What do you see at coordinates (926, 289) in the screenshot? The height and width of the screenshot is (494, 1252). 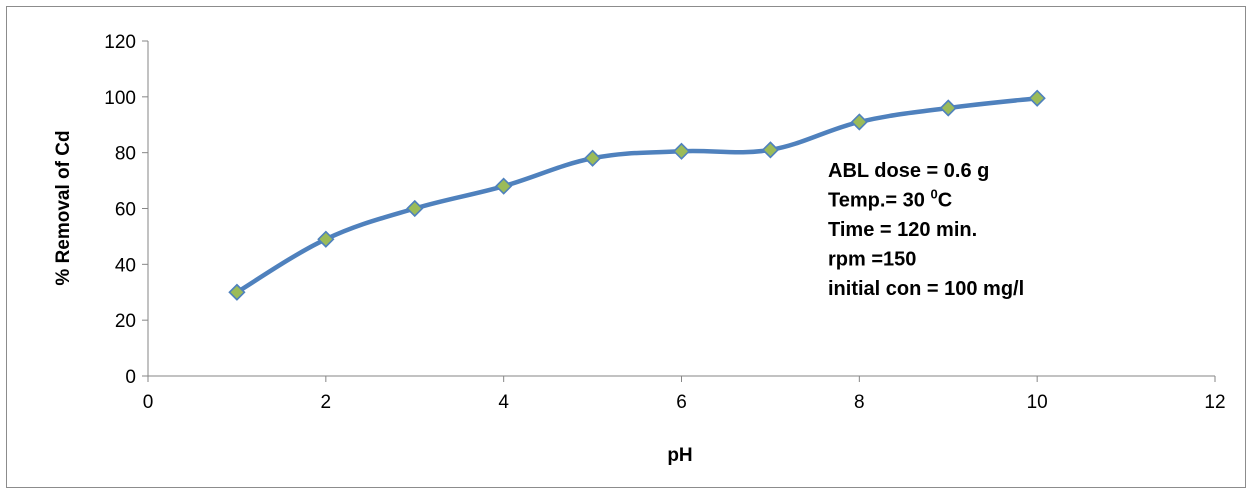 I see `annotation-line: initial con = 100 mg/l` at bounding box center [926, 289].